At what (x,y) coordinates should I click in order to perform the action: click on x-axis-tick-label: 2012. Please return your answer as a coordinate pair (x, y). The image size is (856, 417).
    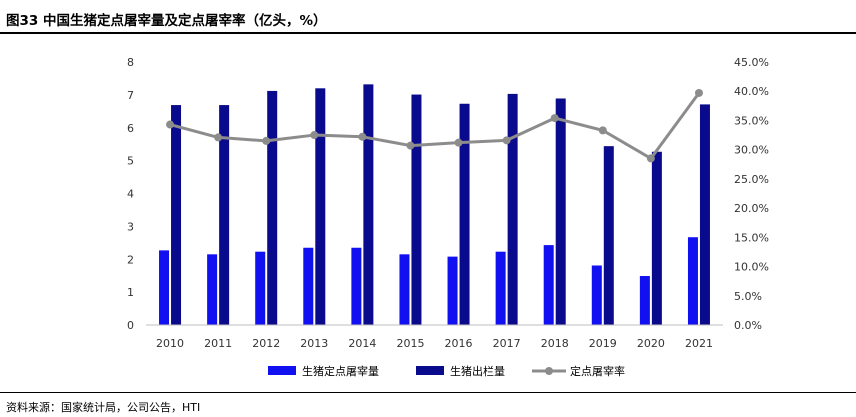
    Looking at the image, I should click on (266, 343).